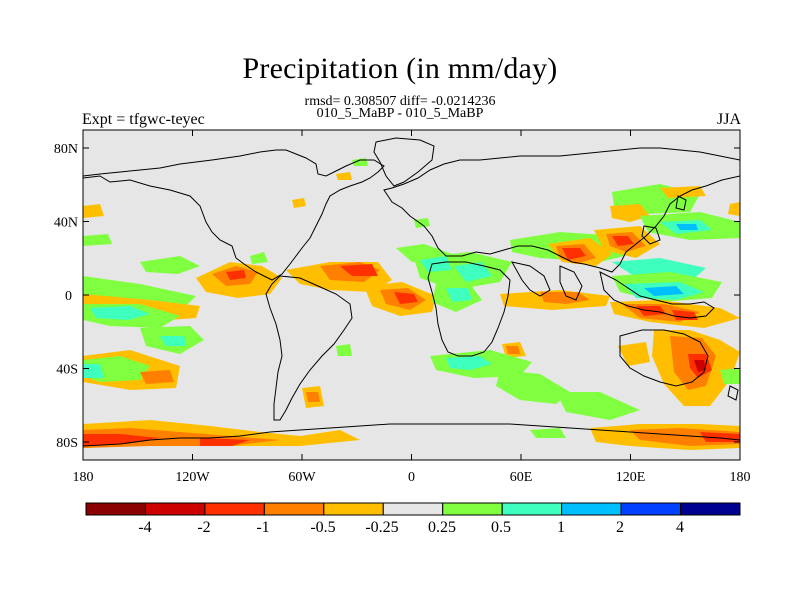 Image resolution: width=800 pixels, height=600 pixels. Describe the element at coordinates (680, 527) in the screenshot. I see `colorbar-label: 4` at that location.